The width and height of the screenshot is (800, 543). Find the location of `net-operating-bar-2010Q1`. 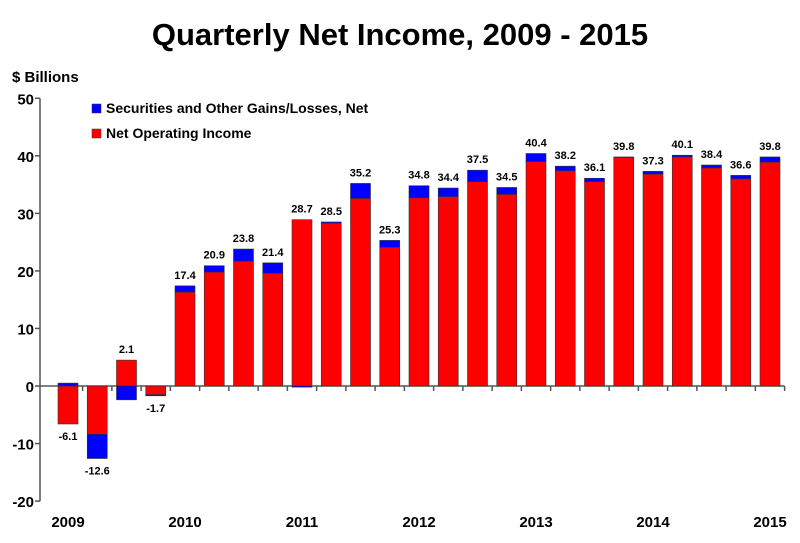

net-operating-bar-2010Q1 is located at coordinates (185, 339).